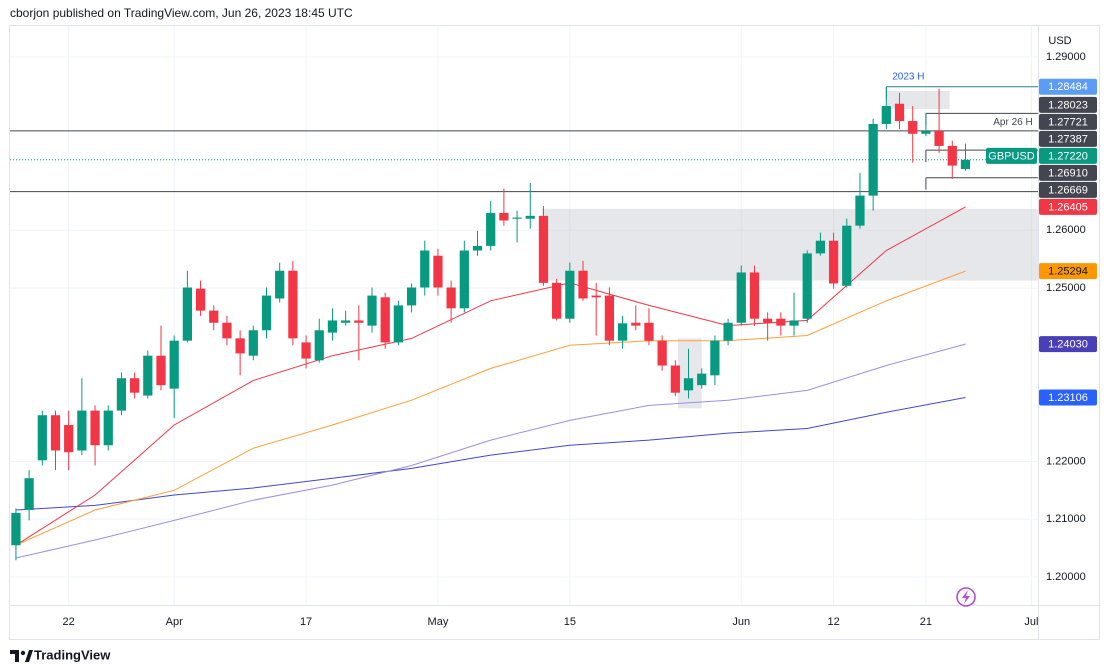 Image resolution: width=1109 pixels, height=672 pixels. What do you see at coordinates (1066, 57) in the screenshot?
I see `y-tick-label: 1.29000` at bounding box center [1066, 57].